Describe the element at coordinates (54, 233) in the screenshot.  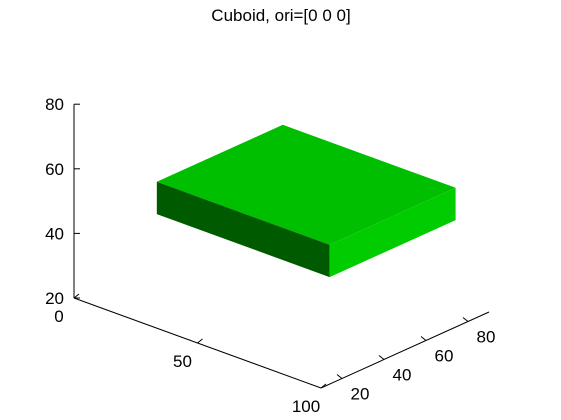
I see `z-tick-label: 40` at that location.